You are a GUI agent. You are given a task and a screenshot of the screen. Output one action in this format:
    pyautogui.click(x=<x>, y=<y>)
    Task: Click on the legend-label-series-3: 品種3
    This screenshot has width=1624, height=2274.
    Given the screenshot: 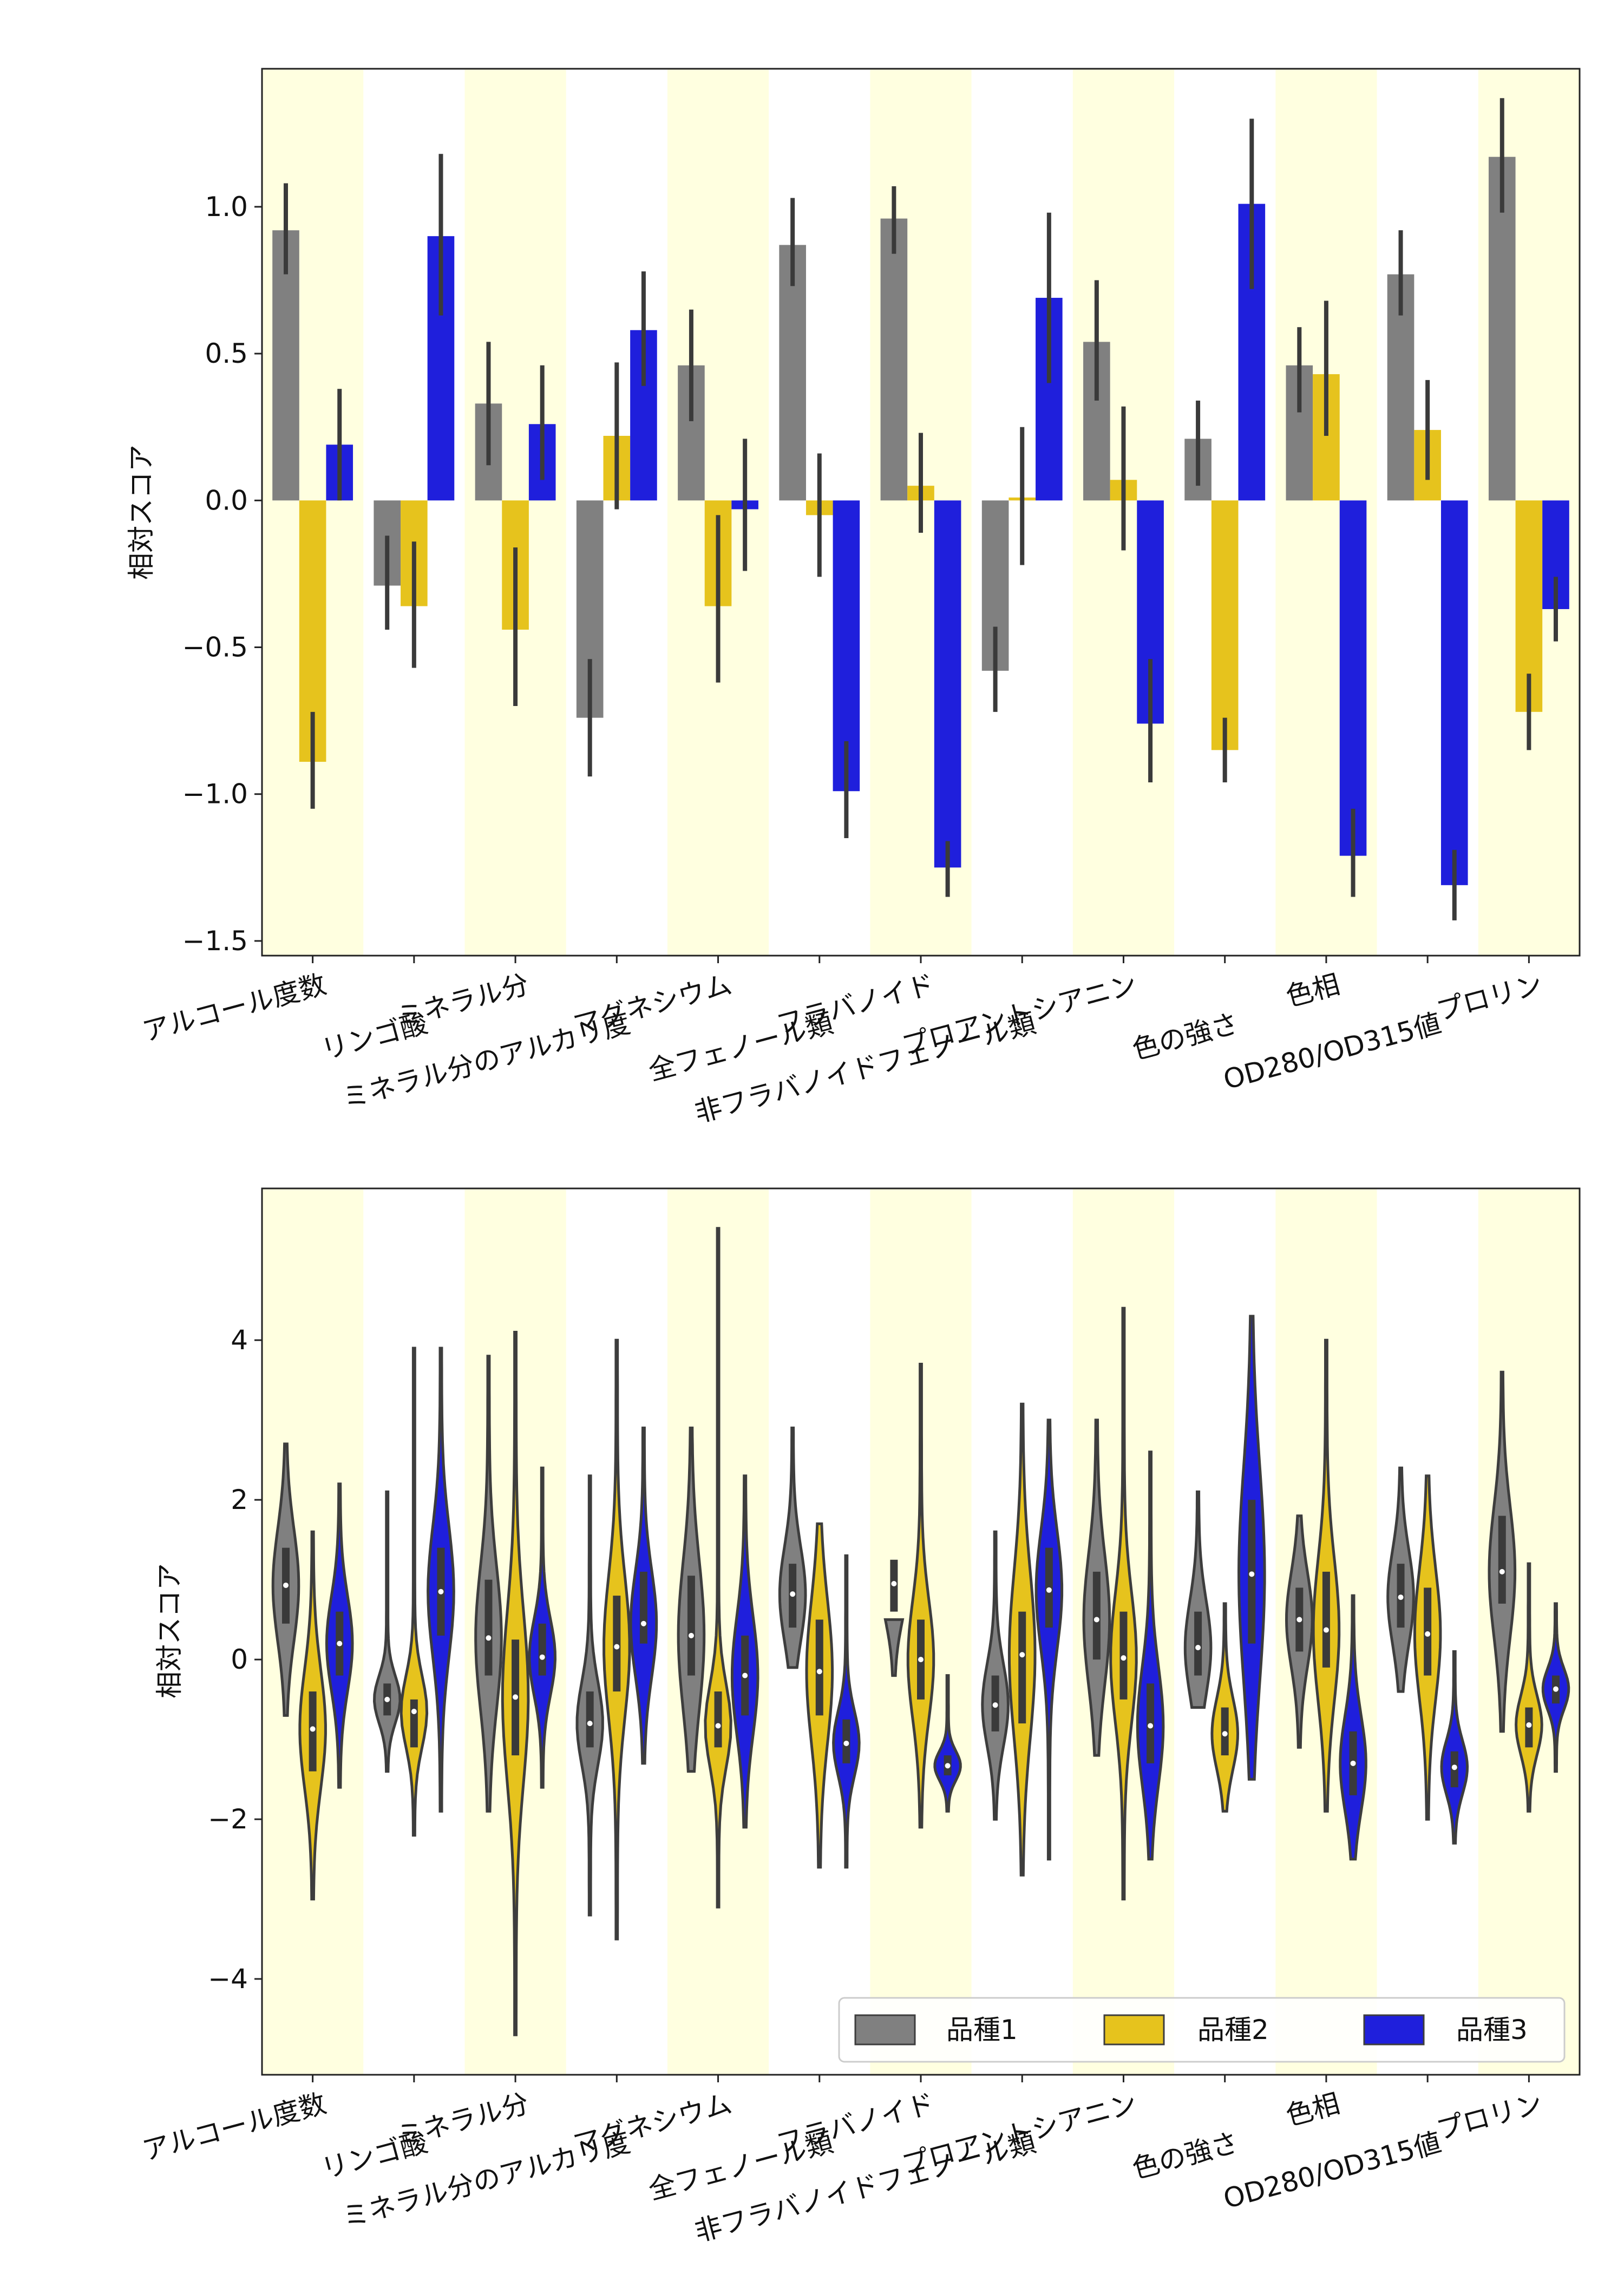 What is the action you would take?
    pyautogui.click(x=1492, y=2030)
    